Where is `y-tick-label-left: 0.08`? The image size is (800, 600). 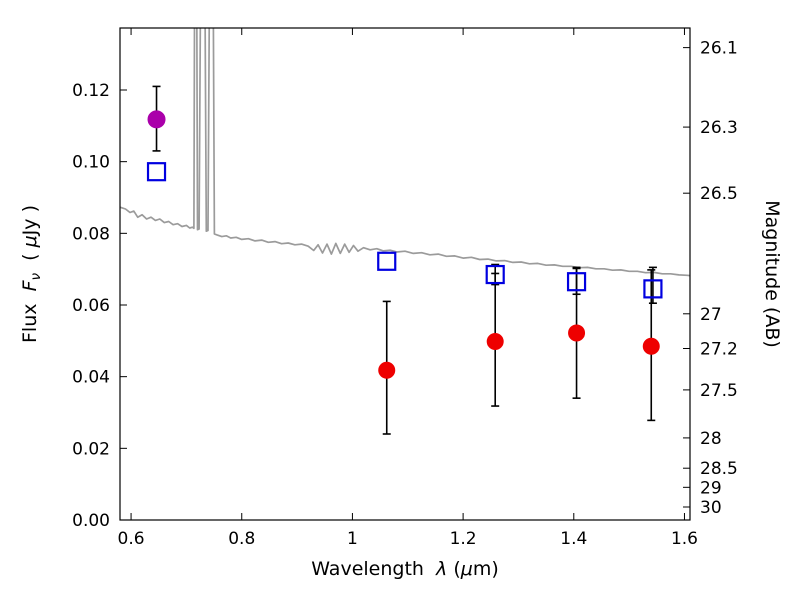
y-tick-label-left: 0.08 is located at coordinates (91, 234).